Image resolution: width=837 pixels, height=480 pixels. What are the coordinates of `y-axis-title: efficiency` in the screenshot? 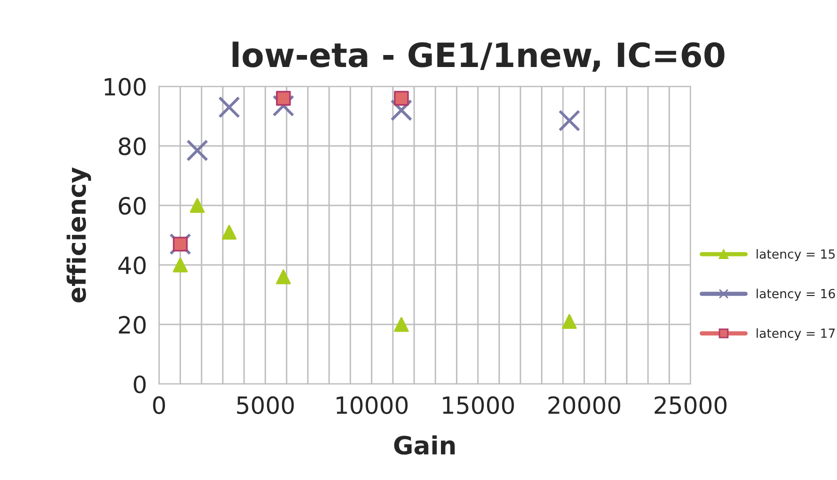 It's located at (79, 234).